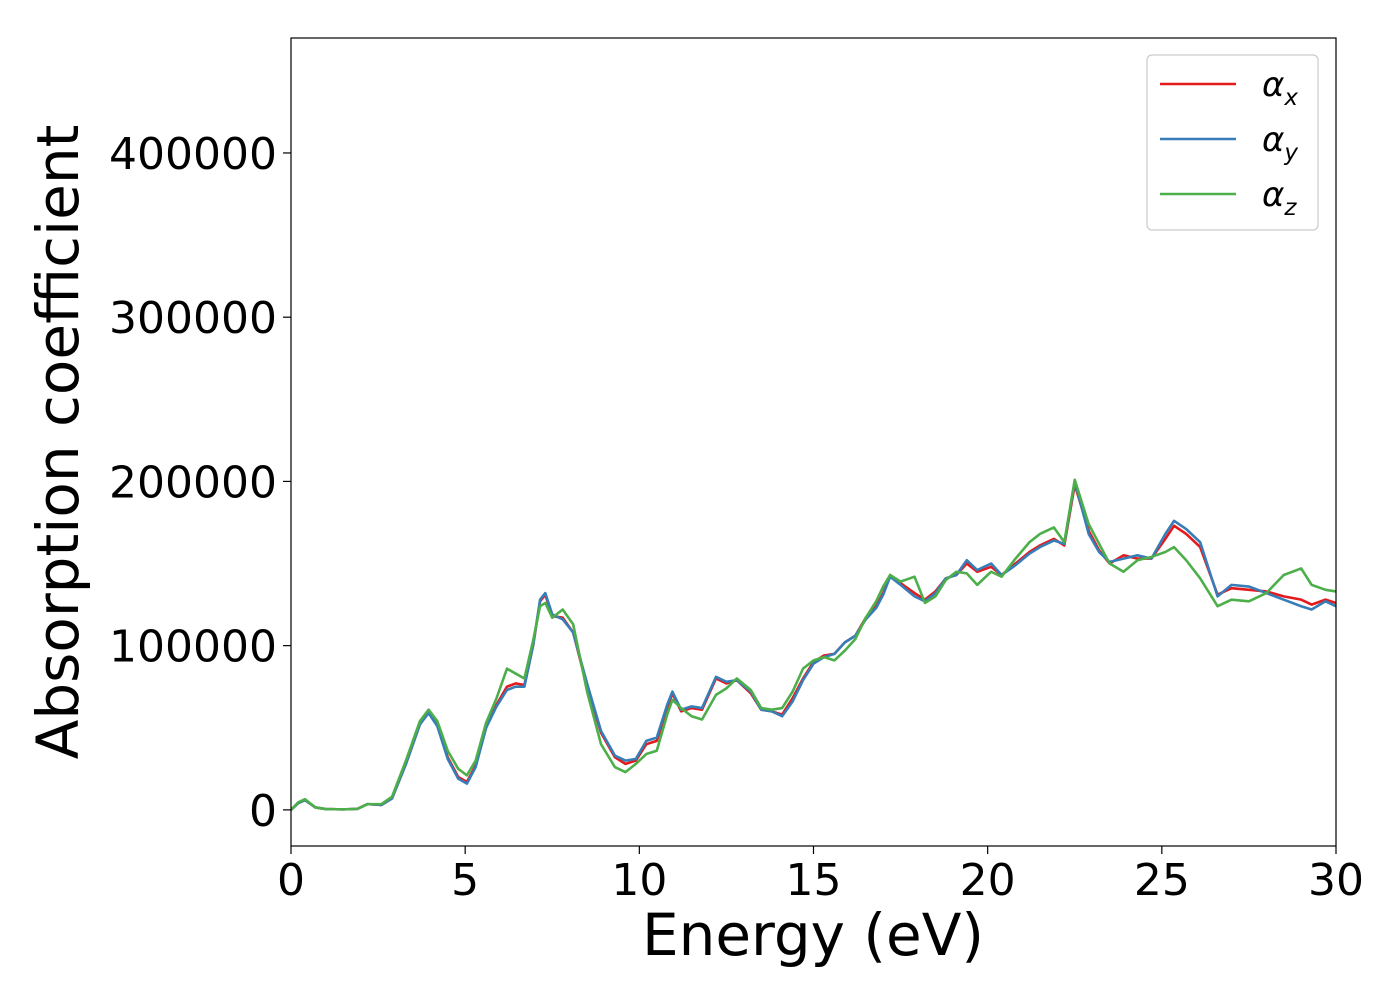  What do you see at coordinates (1162, 880) in the screenshot?
I see `x-tick-label: 25` at bounding box center [1162, 880].